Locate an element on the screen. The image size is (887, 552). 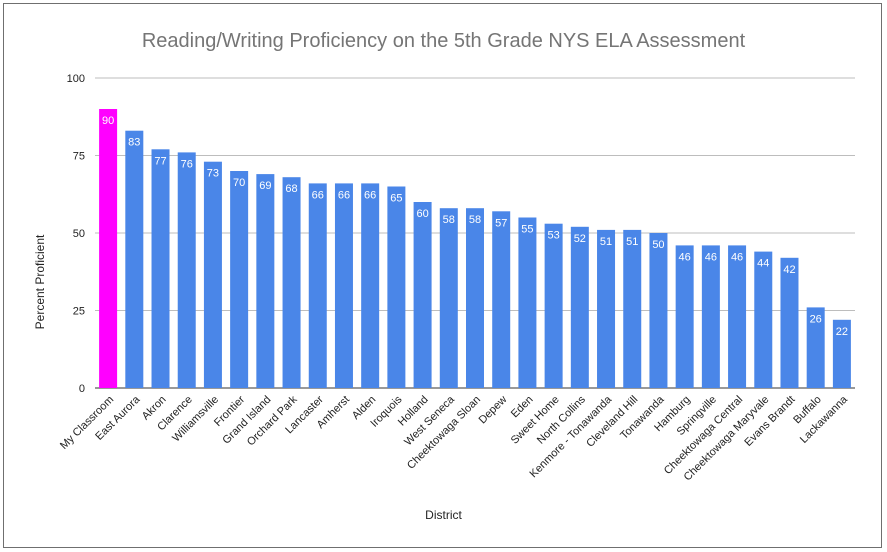
bar-value-label: 22 is located at coordinates (842, 332).